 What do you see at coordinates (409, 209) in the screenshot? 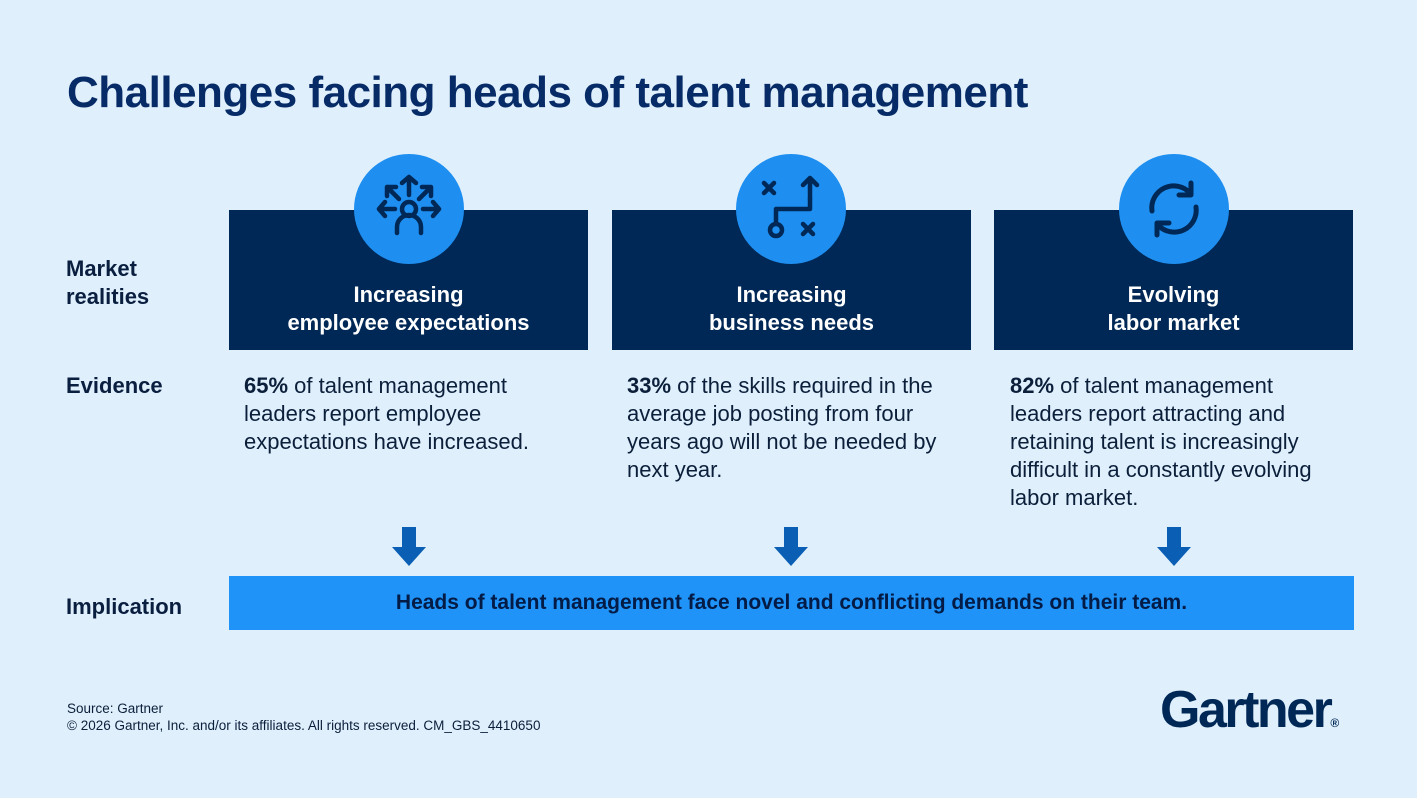
I see `people-arrows-icon` at bounding box center [409, 209].